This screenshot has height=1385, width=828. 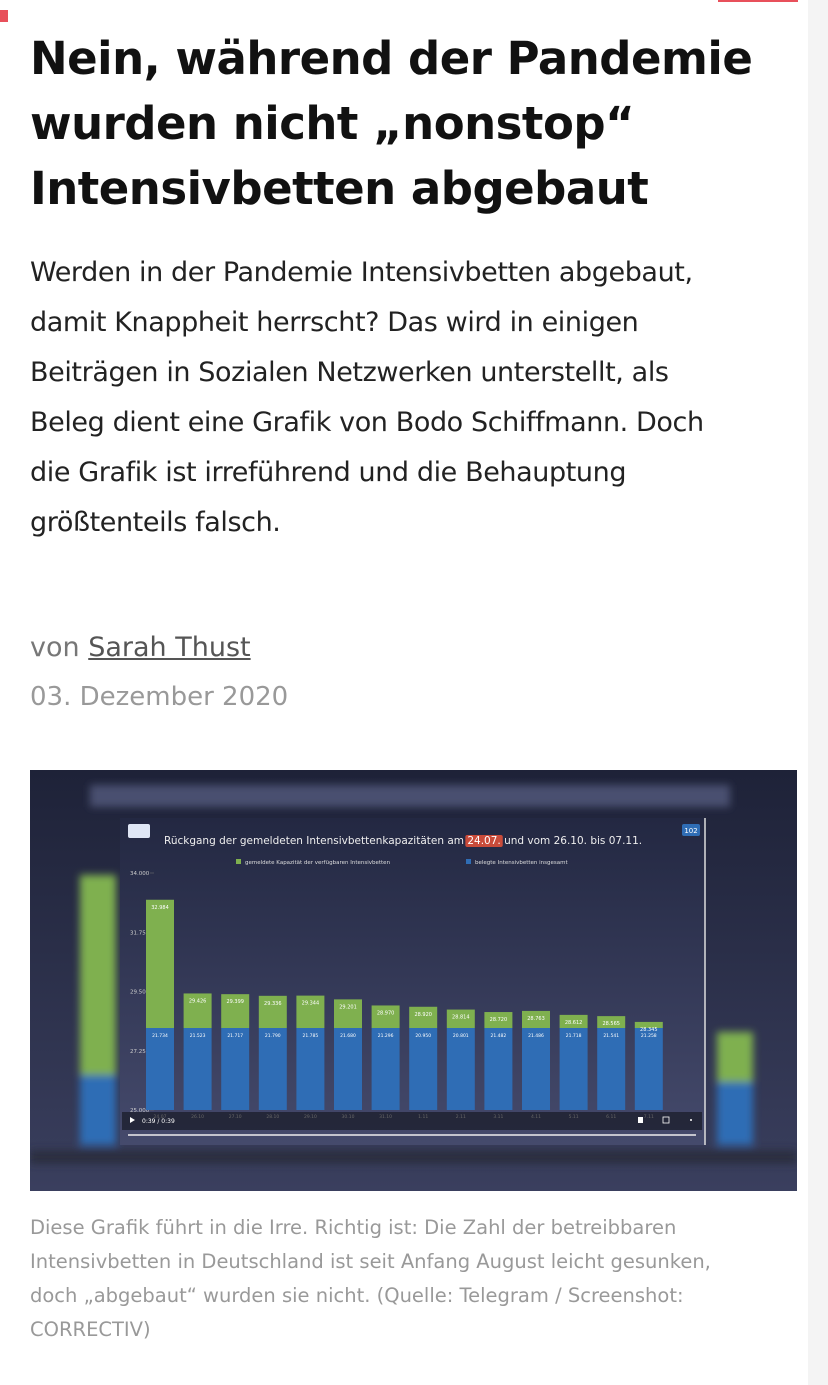 What do you see at coordinates (197, 1117) in the screenshot?
I see `x-tick-label: 26.10` at bounding box center [197, 1117].